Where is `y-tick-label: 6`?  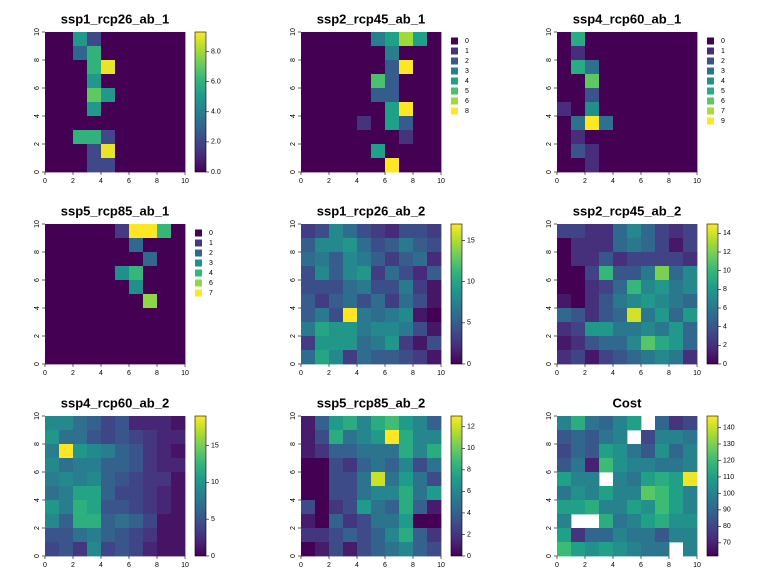
y-tick-label: 6 is located at coordinates (37, 472).